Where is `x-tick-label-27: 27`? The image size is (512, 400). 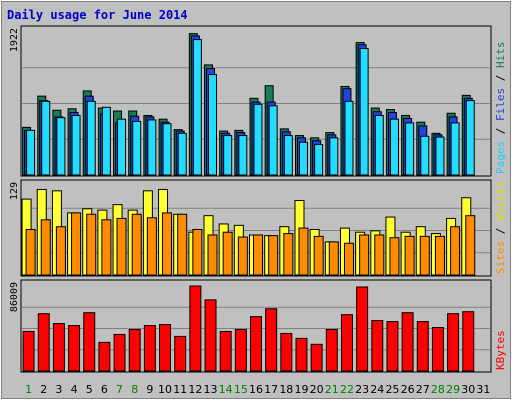
x-tick-label-27: 27 is located at coordinates (423, 389).